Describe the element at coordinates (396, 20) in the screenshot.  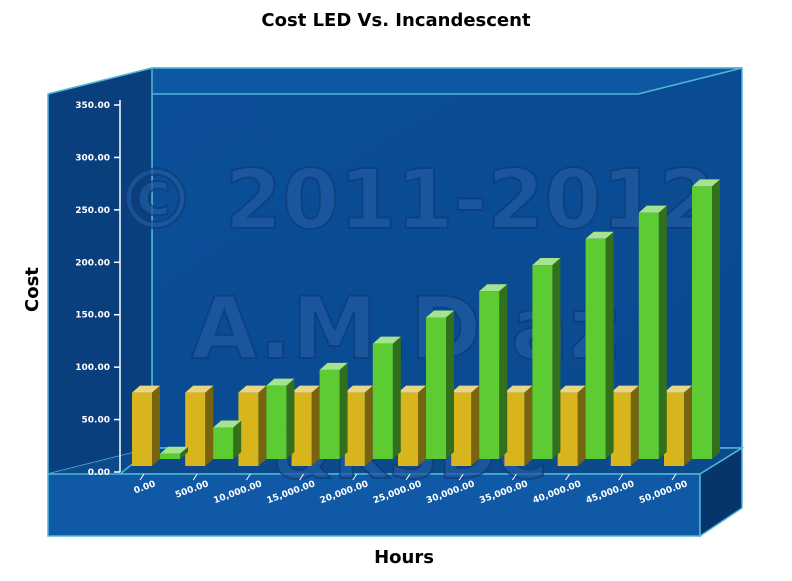
I see `chart-title: Cost LED Vs. Incandescent` at that location.